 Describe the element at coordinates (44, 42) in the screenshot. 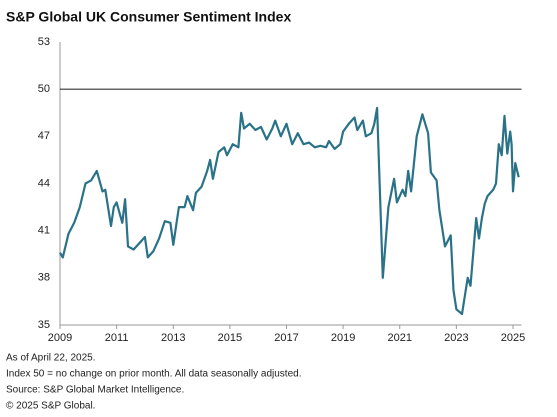

I see `y-tick-label: 53` at that location.